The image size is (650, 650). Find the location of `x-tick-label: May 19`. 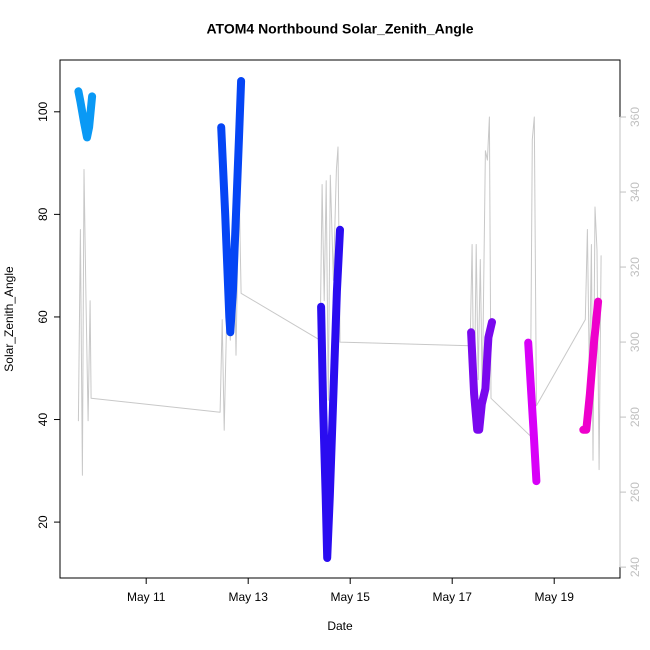

x-tick-label: May 19 is located at coordinates (555, 597).